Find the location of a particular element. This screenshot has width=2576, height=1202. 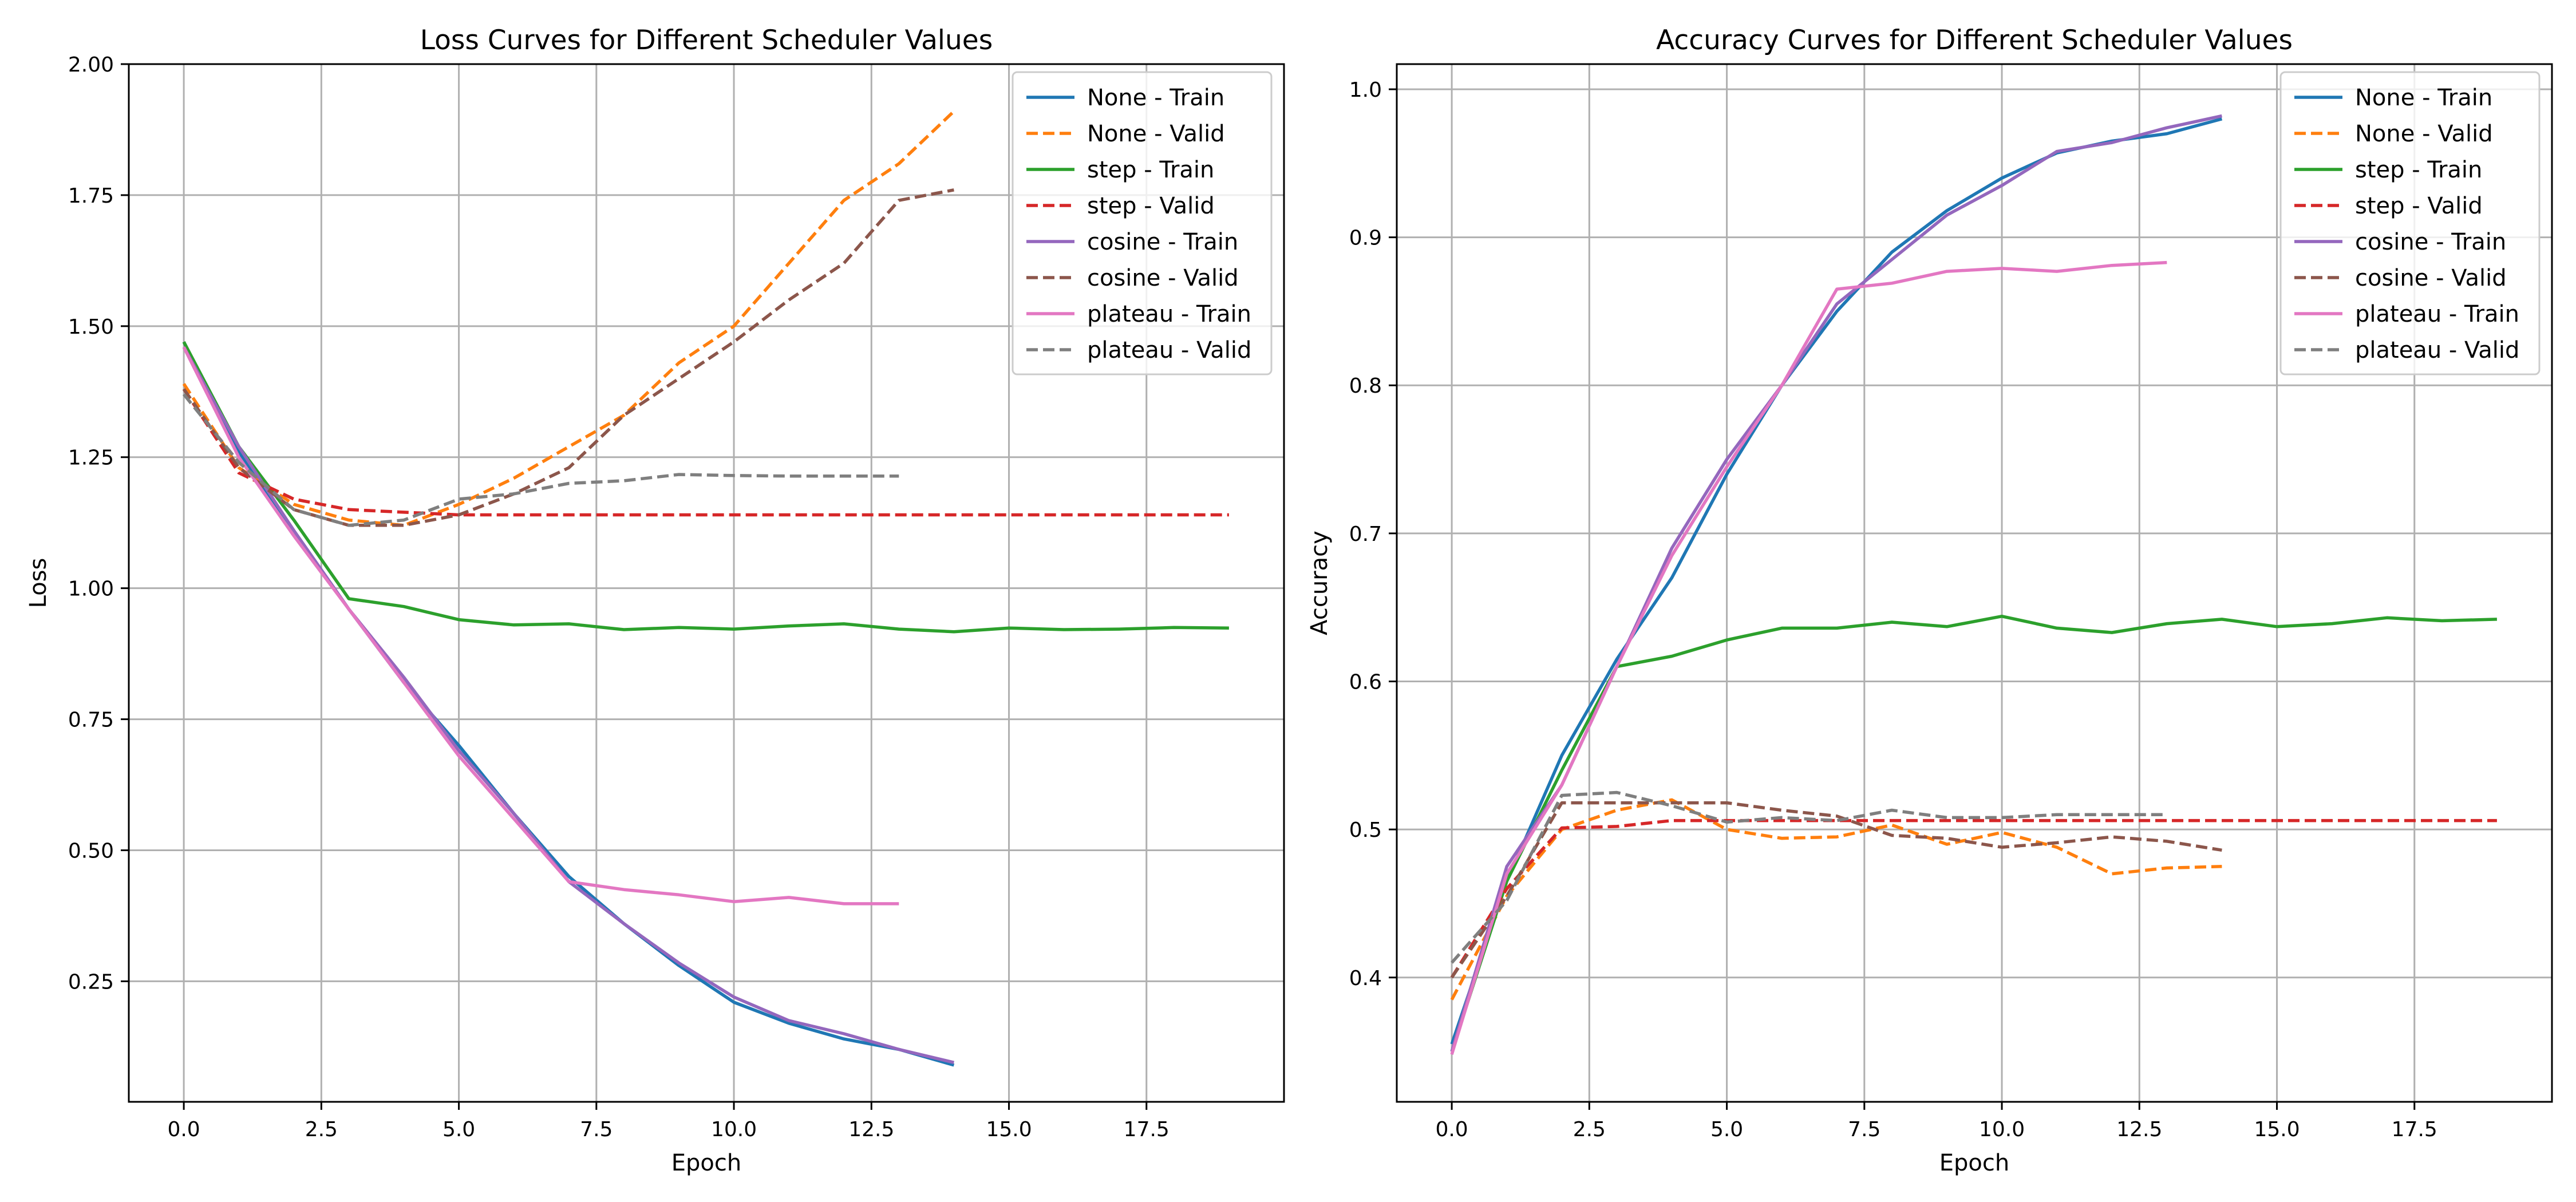

loss-legend-label: step - Valid is located at coordinates (1151, 206).